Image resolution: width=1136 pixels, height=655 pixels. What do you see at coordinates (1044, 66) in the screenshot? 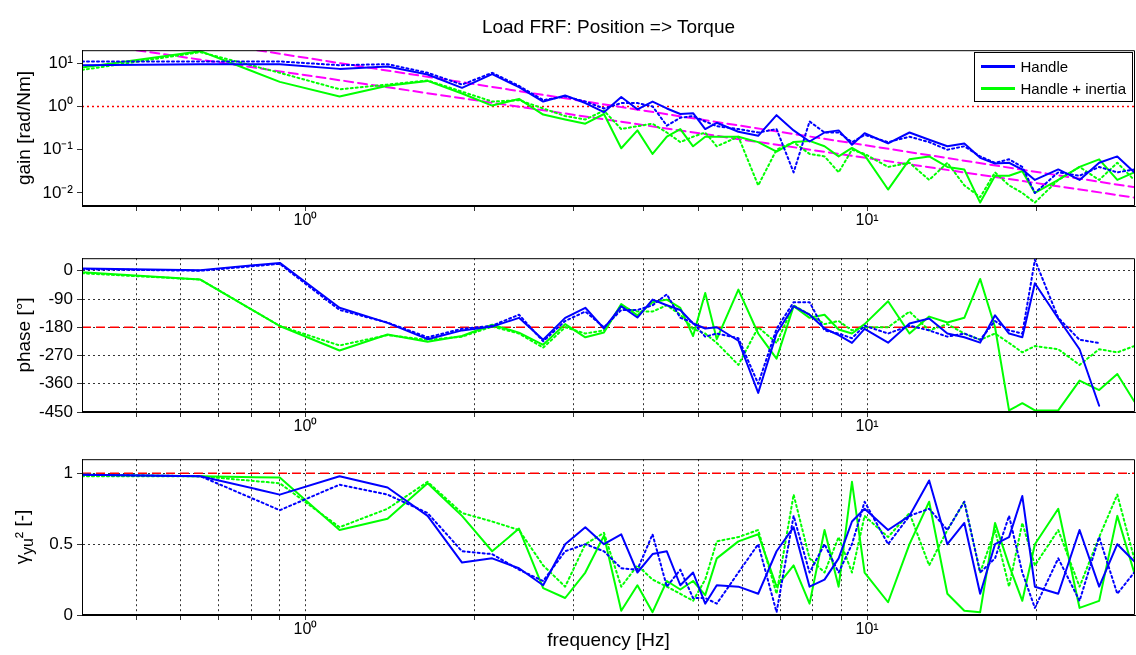
I see `legend-label: Handle` at bounding box center [1044, 66].